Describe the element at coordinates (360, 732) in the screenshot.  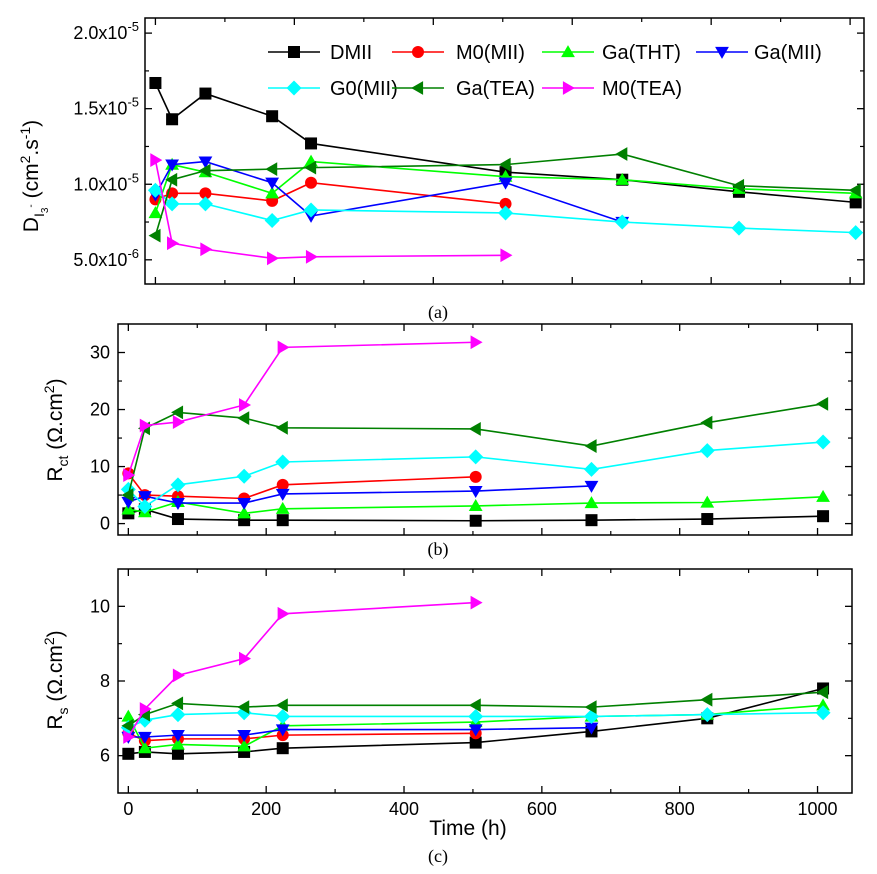
I see `series-line-ga-mii` at that location.